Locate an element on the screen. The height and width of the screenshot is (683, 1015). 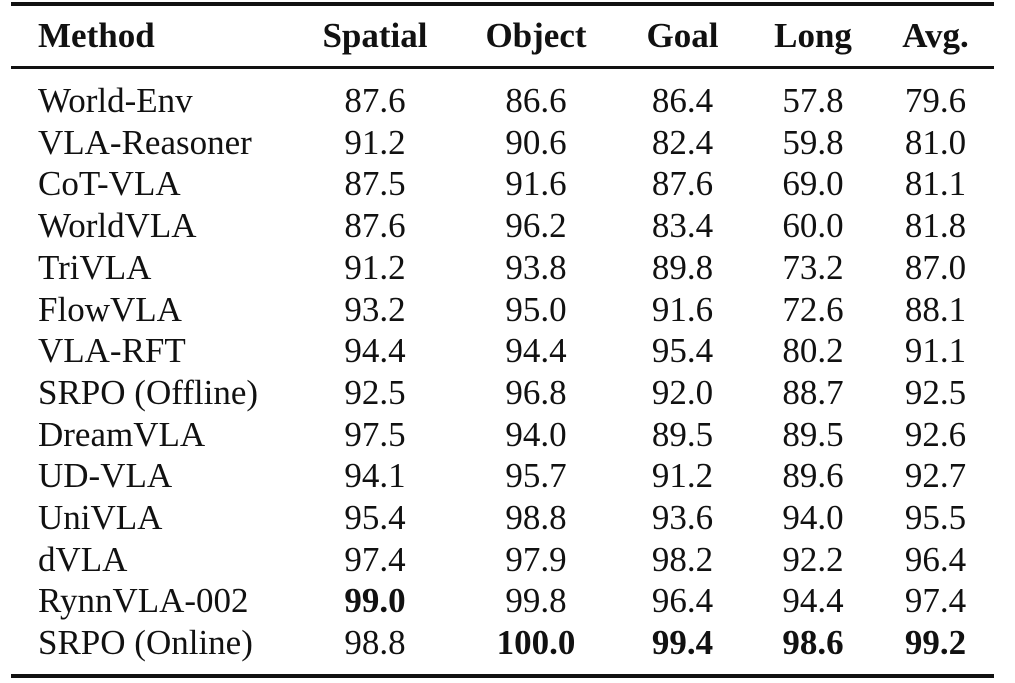
table-row: UniVLA 95.4 98.8 93.6 94.0 95.5 is located at coordinates (502, 518).